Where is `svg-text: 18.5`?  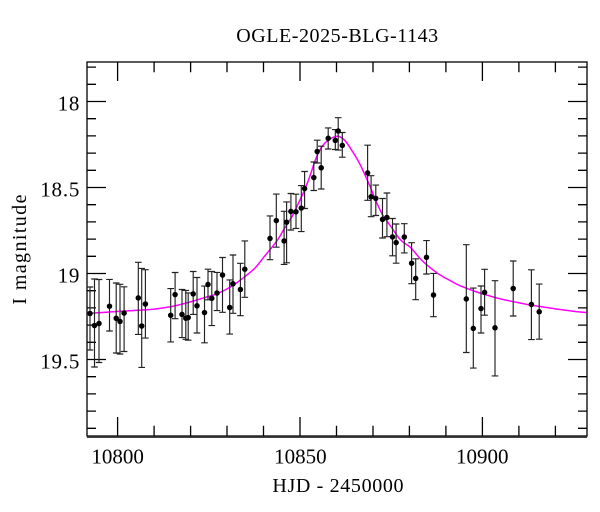
svg-text: 18.5 is located at coordinates (60, 189).